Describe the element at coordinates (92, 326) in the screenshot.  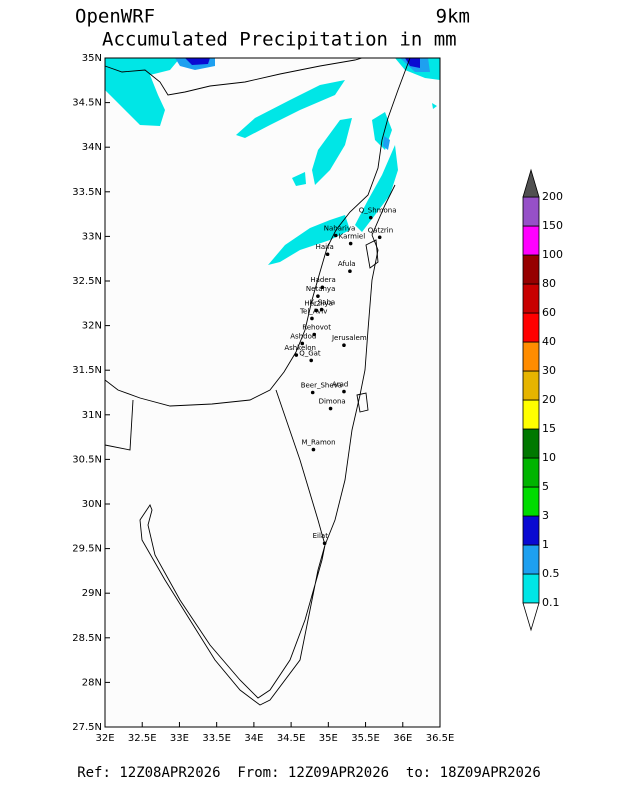
I see `y-tick-label: 32N` at that location.